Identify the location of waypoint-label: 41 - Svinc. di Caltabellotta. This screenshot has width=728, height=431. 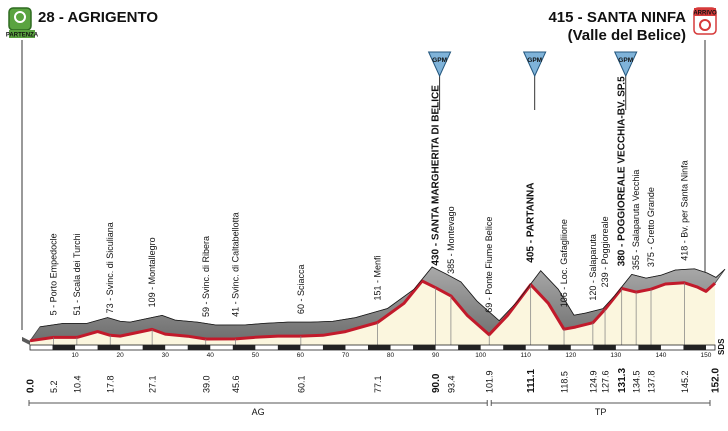
(236, 264).